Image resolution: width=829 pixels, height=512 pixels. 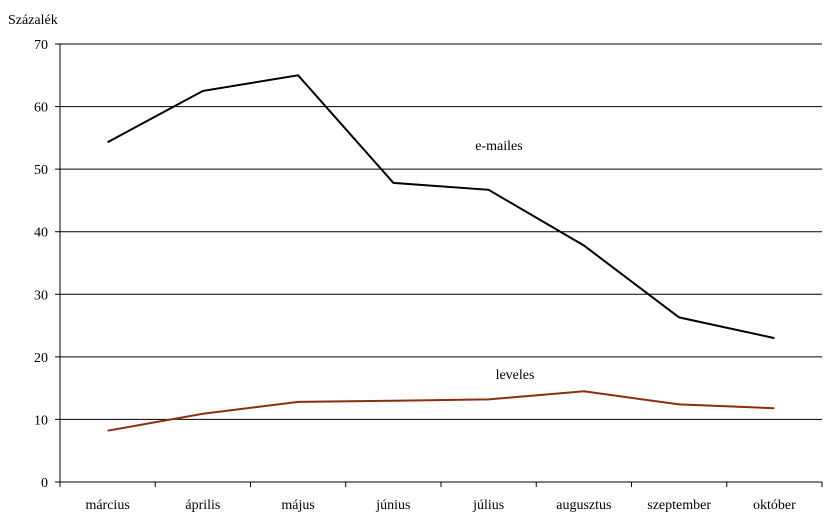 I want to click on y-tick-label: 0, so click(x=44, y=483).